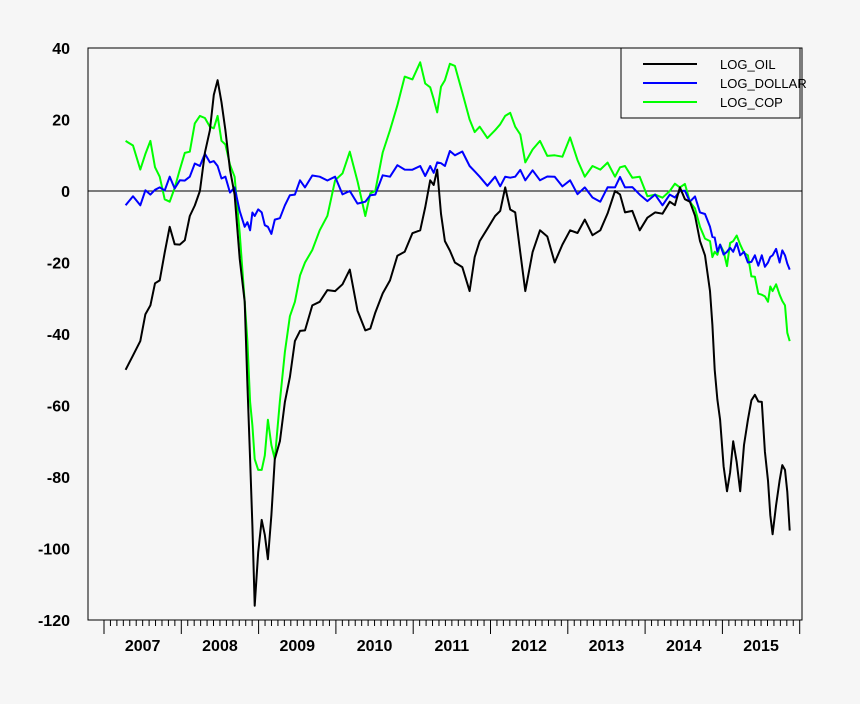 This screenshot has height=704, width=860. What do you see at coordinates (713, 83) in the screenshot?
I see `legend: LOG_OIL LOG_DOLLAR LOG_COP` at bounding box center [713, 83].